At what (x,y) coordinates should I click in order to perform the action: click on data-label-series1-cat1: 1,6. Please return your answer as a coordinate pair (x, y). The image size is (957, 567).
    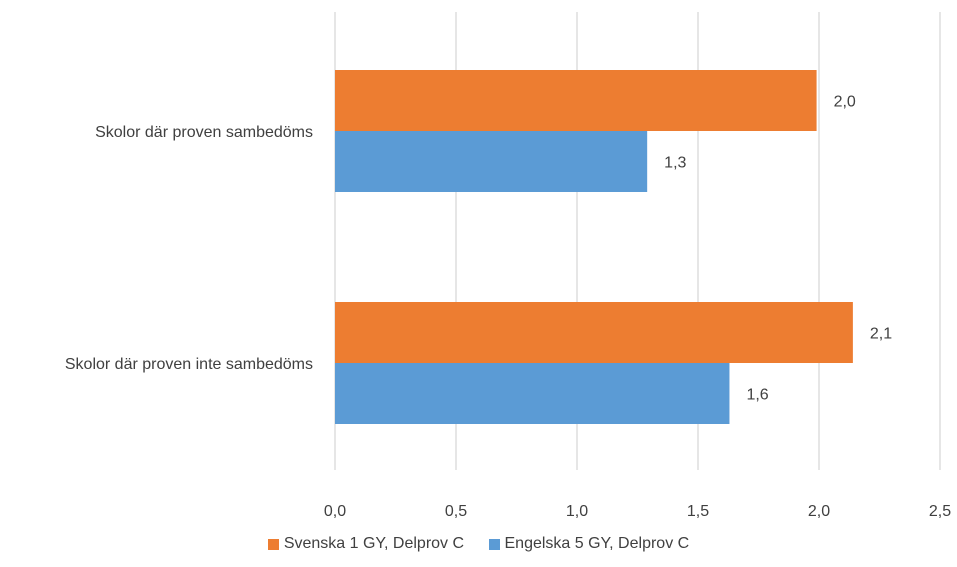
    Looking at the image, I should click on (757, 395).